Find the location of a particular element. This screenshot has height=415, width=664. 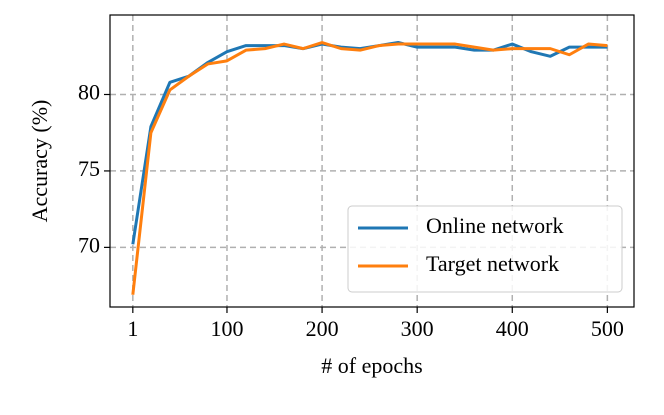

legend-box is located at coordinates (485, 249).